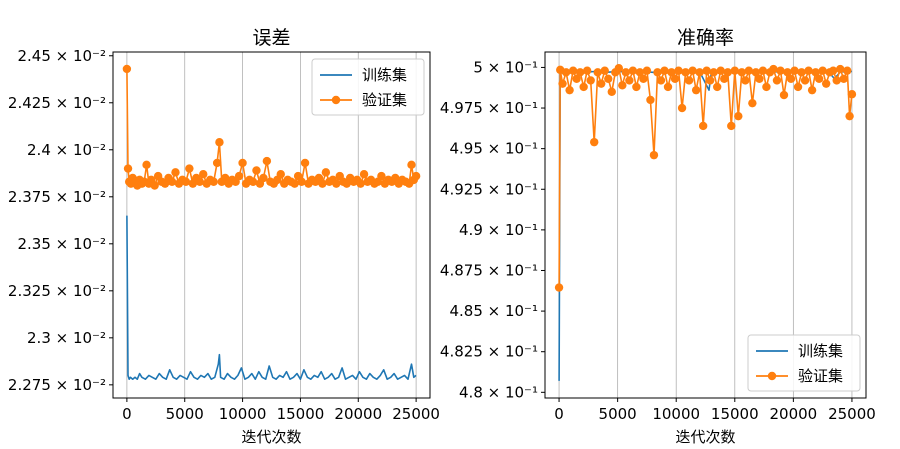 This screenshot has width=900, height=449. Describe the element at coordinates (57, 197) in the screenshot. I see `y-tick-label: 2.375 × 10⁻²` at that location.